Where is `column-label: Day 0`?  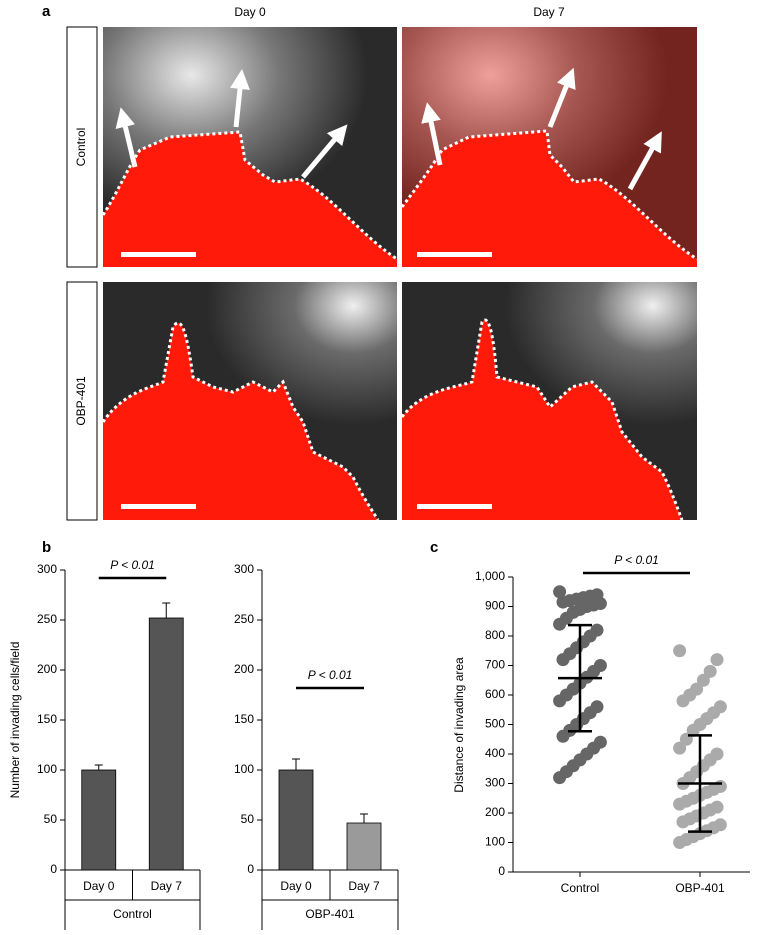 column-label: Day 0 is located at coordinates (250, 12).